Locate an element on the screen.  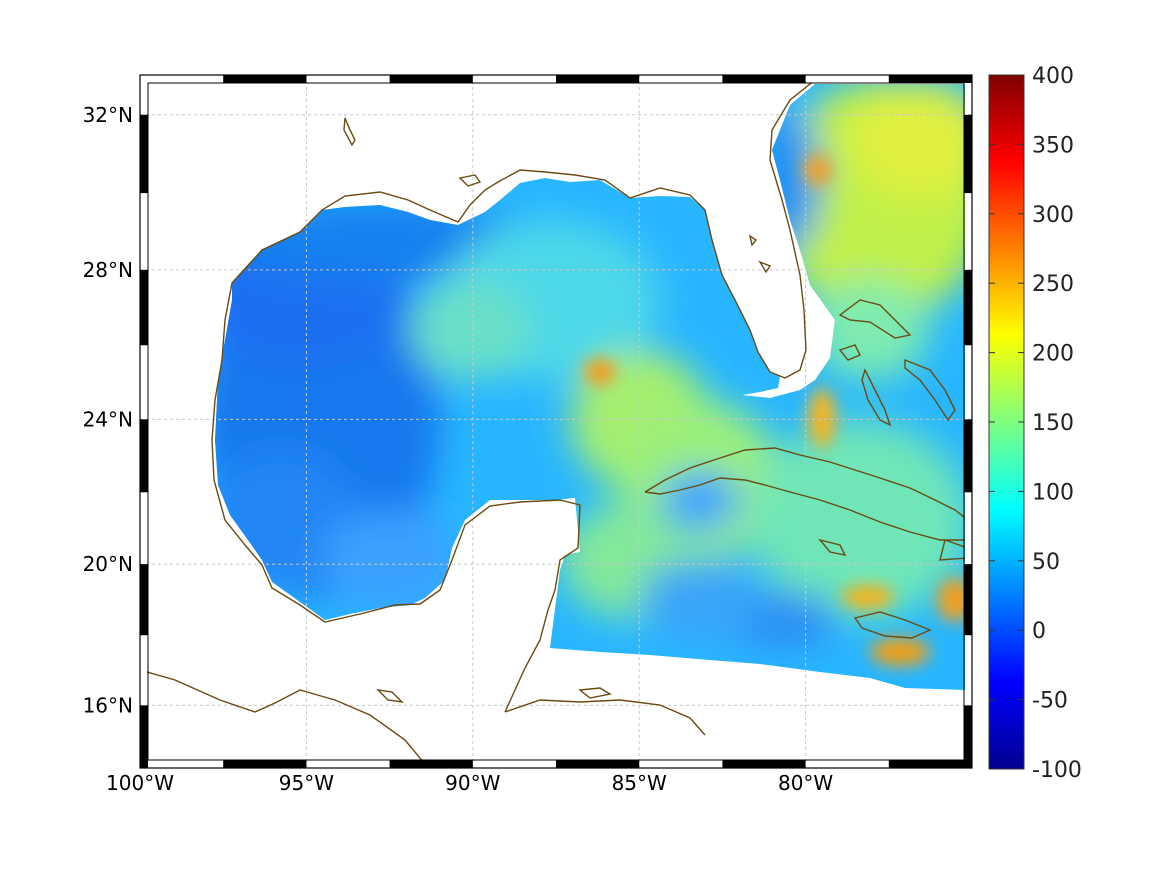
colorbar-tick-label: 100 is located at coordinates (1053, 492).